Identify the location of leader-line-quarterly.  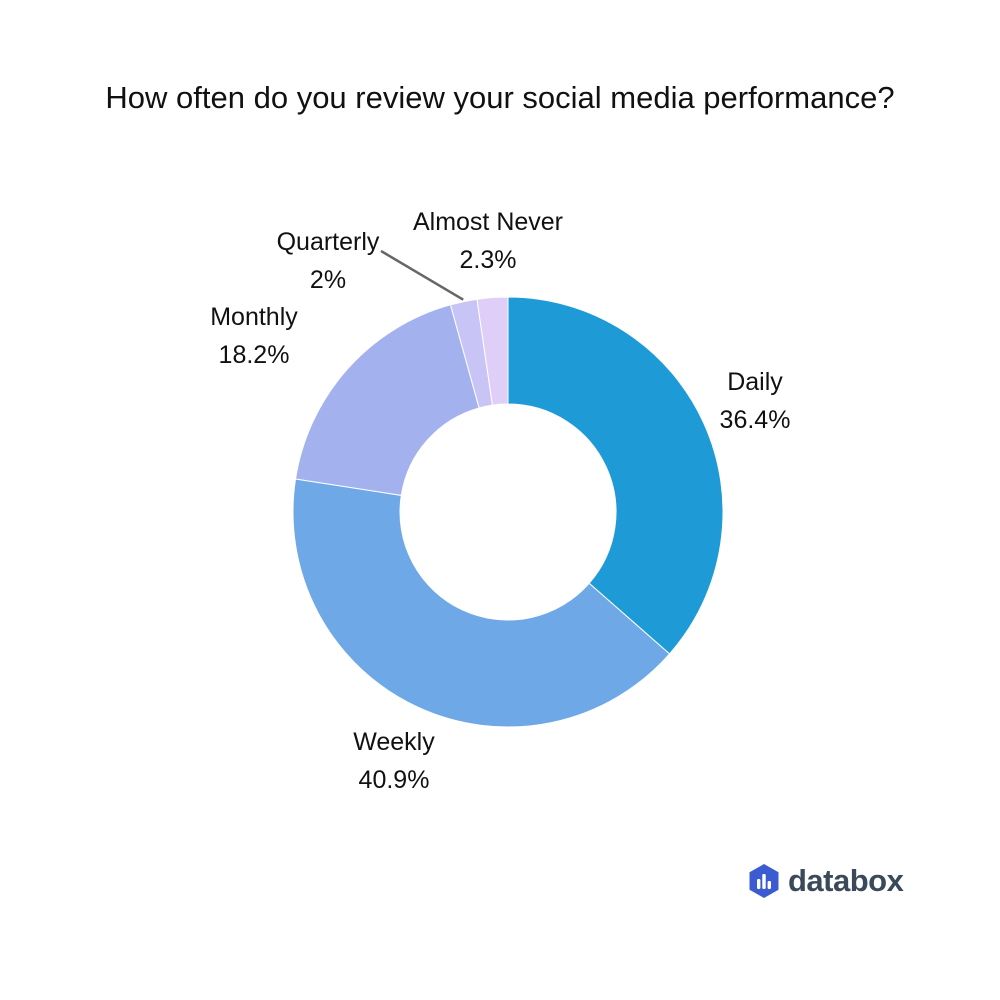
(422, 275).